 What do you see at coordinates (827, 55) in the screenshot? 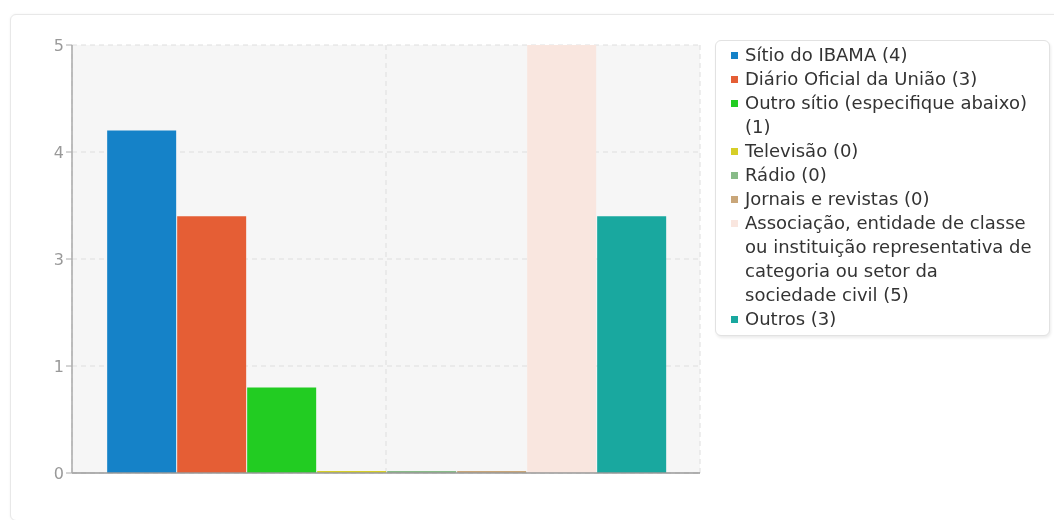
I see `legend-label: Sítio do IBAMA (4)` at bounding box center [827, 55].